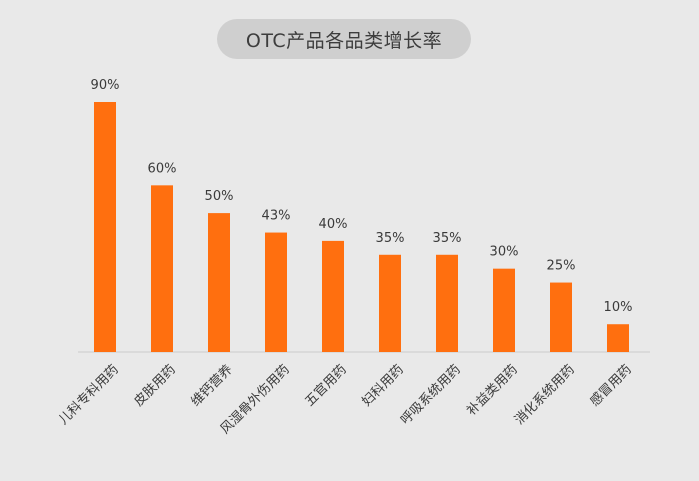 Image resolution: width=699 pixels, height=481 pixels. Describe the element at coordinates (212, 386) in the screenshot. I see `x-tick-label: 维钙营养` at that location.